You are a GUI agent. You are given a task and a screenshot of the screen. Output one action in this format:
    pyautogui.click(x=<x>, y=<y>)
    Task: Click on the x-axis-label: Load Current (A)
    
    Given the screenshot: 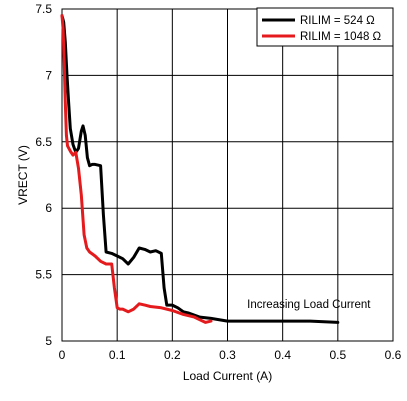 What is the action you would take?
    pyautogui.click(x=227, y=376)
    